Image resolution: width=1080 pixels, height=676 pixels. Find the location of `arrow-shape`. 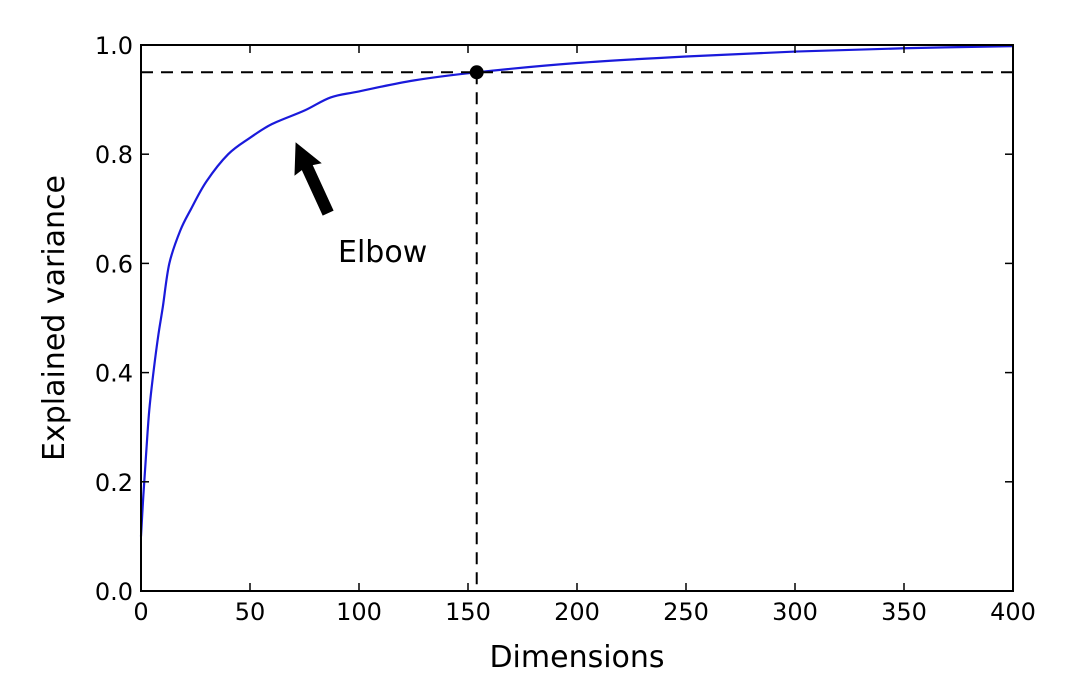

arrow-shape is located at coordinates (314, 179).